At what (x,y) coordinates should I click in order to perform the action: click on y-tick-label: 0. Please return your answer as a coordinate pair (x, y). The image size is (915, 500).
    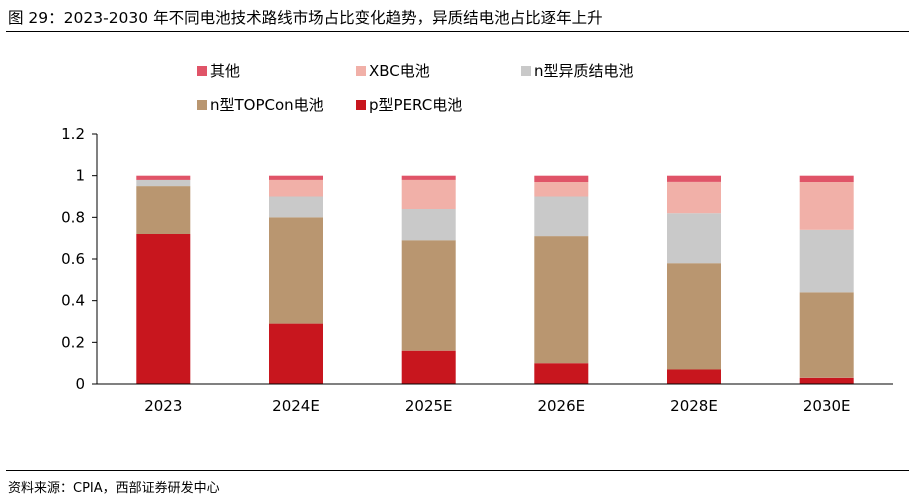
    Looking at the image, I should click on (80, 384).